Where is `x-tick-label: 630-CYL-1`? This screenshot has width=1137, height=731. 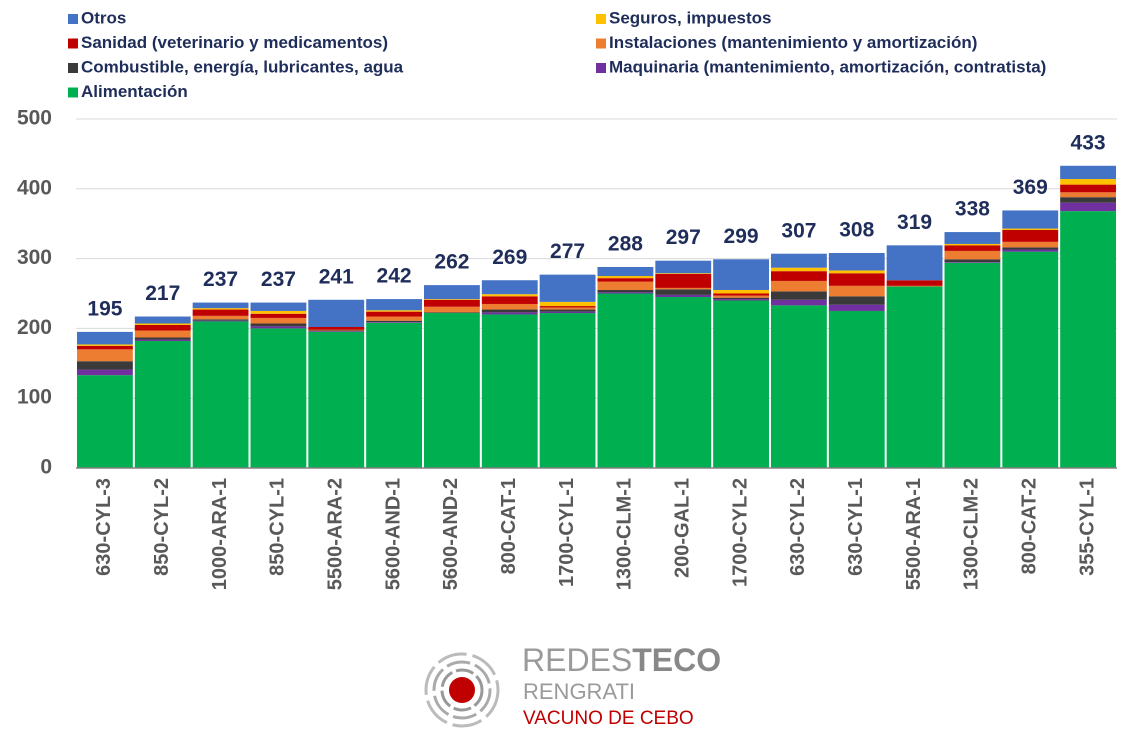 x-tick-label: 630-CYL-1 is located at coordinates (856, 527).